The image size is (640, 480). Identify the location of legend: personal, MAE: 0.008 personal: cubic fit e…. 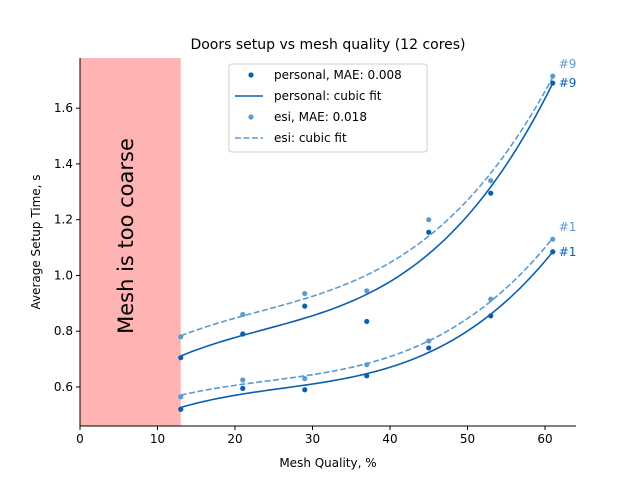
(328, 108).